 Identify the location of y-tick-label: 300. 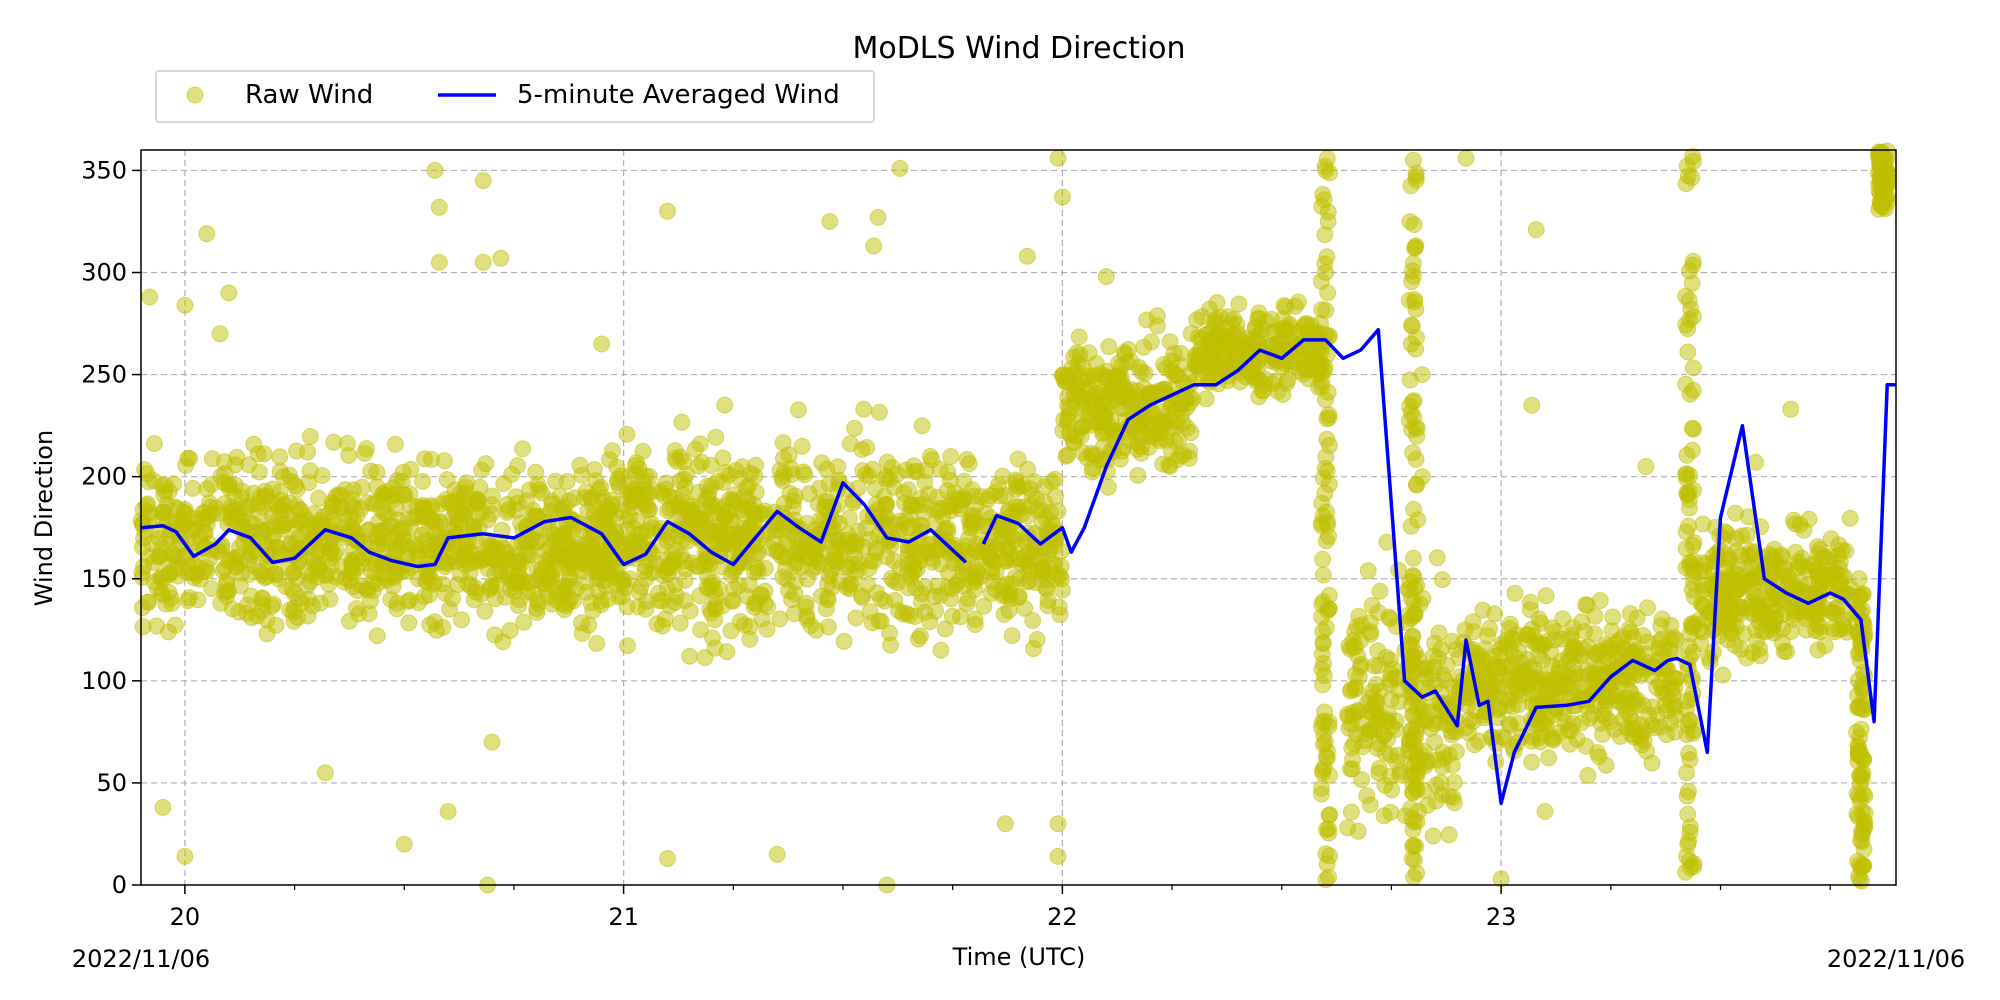
(104, 273).